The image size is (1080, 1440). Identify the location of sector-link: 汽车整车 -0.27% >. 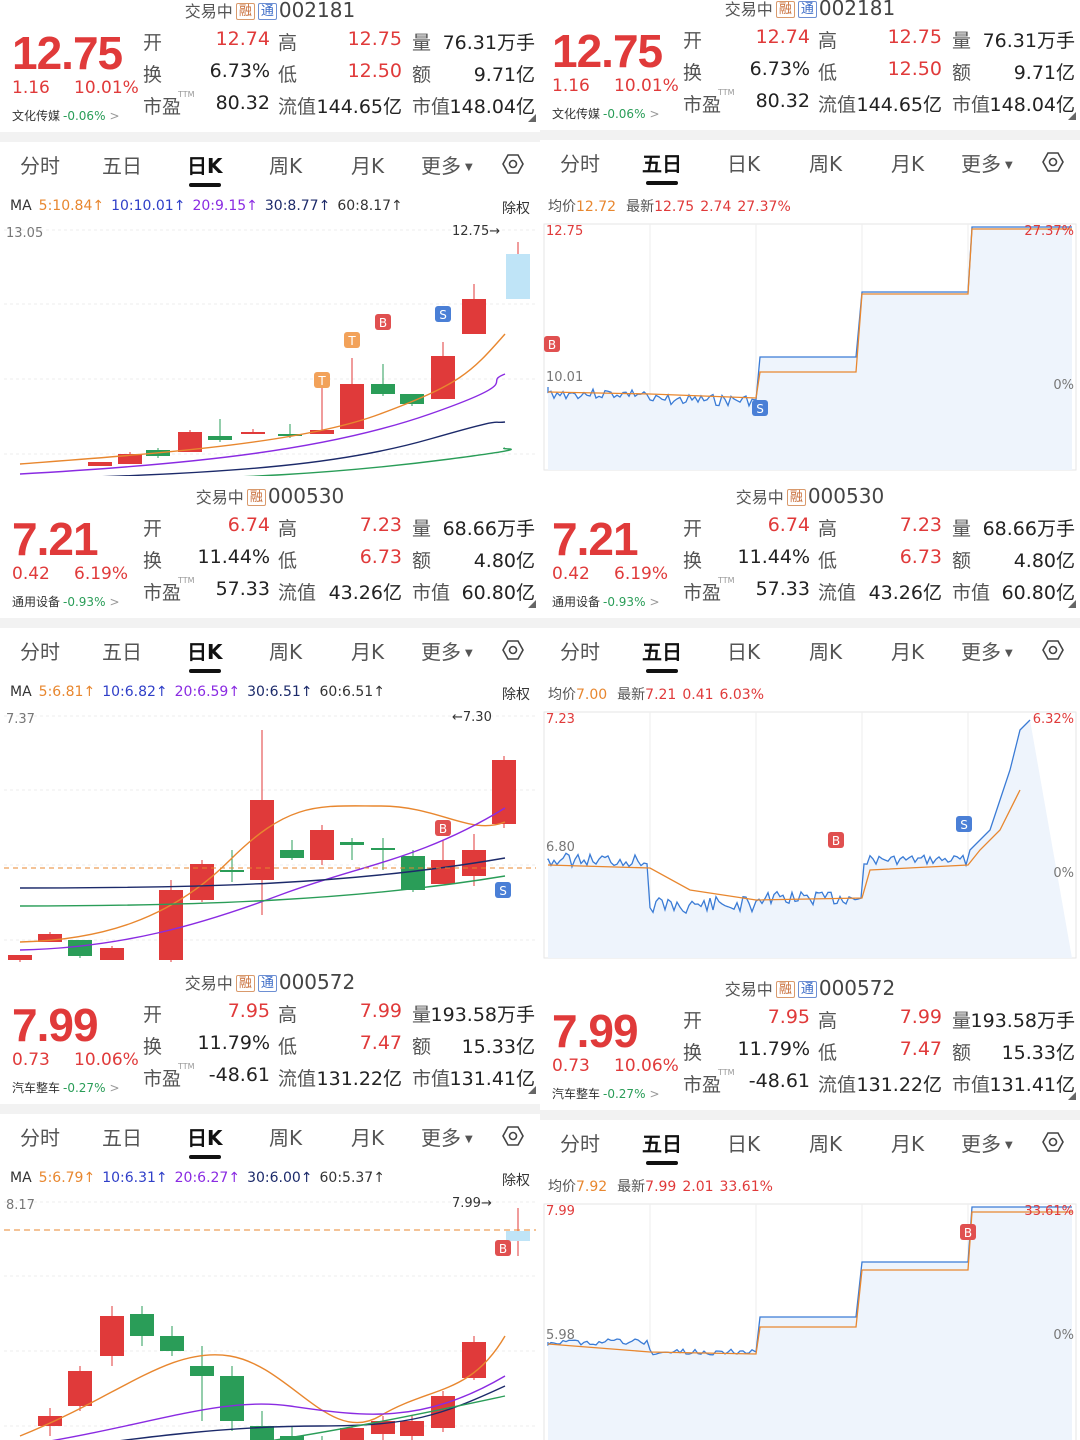
(606, 1093).